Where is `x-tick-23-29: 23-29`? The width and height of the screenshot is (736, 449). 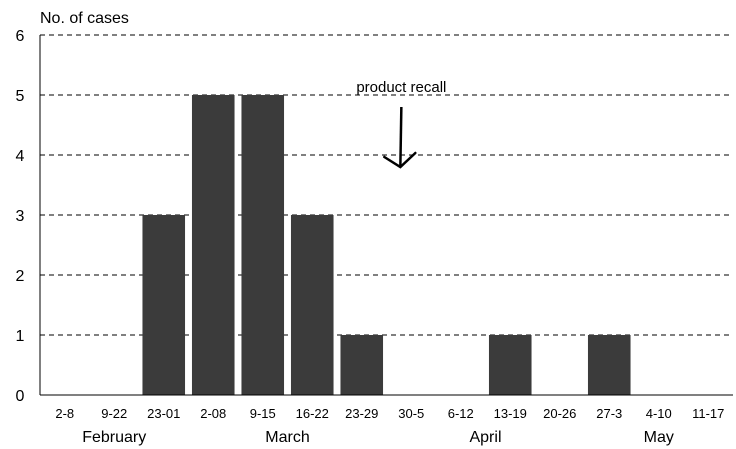 x-tick-23-29: 23-29 is located at coordinates (361, 413).